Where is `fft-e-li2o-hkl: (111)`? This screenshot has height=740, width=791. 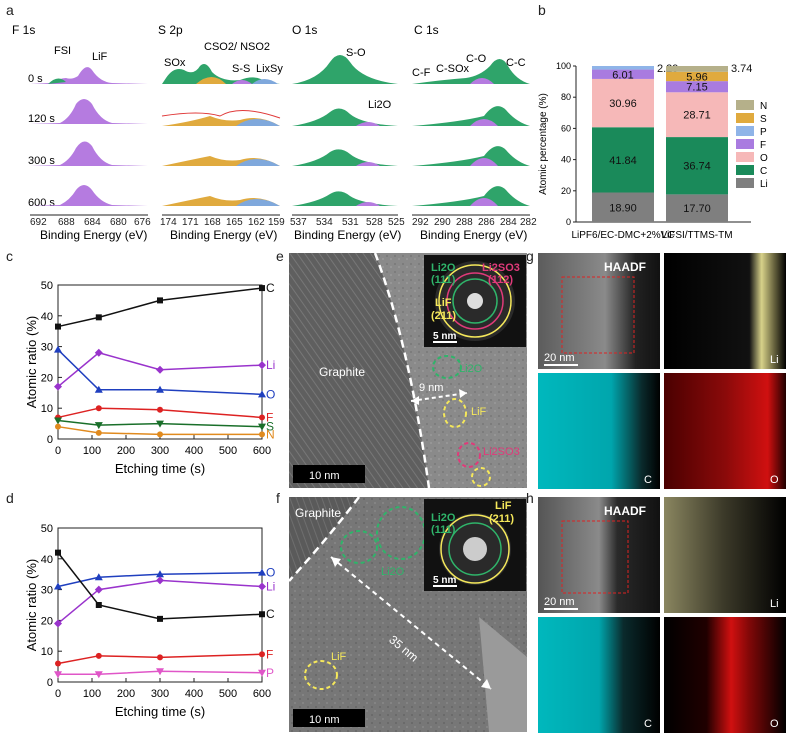
fft-e-li2o-hkl: (111) is located at coordinates (443, 280).